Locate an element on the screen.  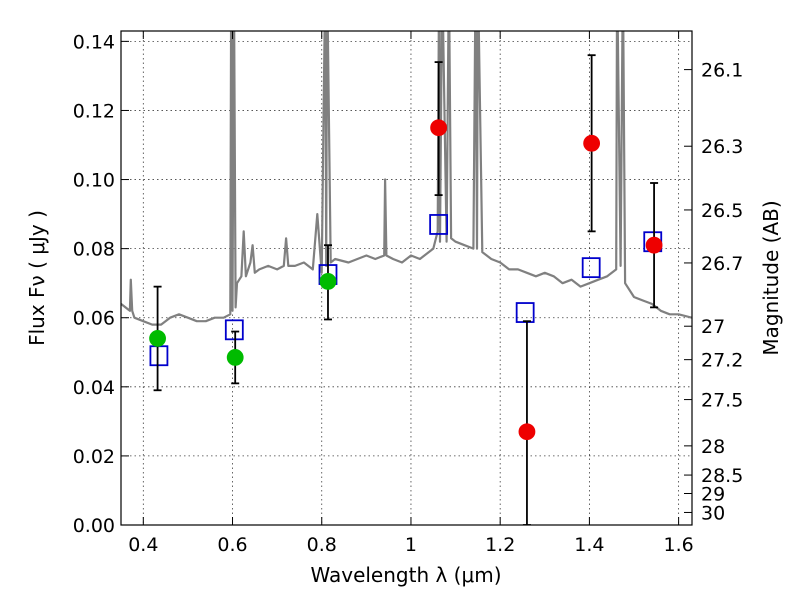
y-tick-label: 0.02 is located at coordinates (94, 457).